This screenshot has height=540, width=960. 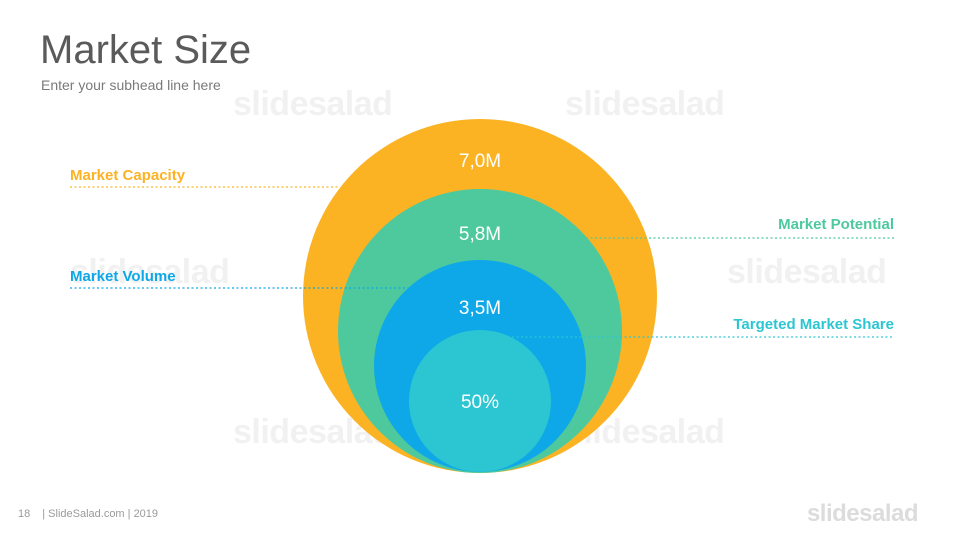 What do you see at coordinates (480, 161) in the screenshot?
I see `market-capacity-value: 7,0M` at bounding box center [480, 161].